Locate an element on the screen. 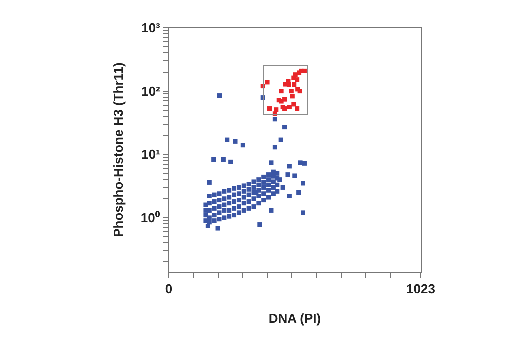 This screenshot has width=520, height=350. x-axis-title: DNA (PI) is located at coordinates (295, 318).